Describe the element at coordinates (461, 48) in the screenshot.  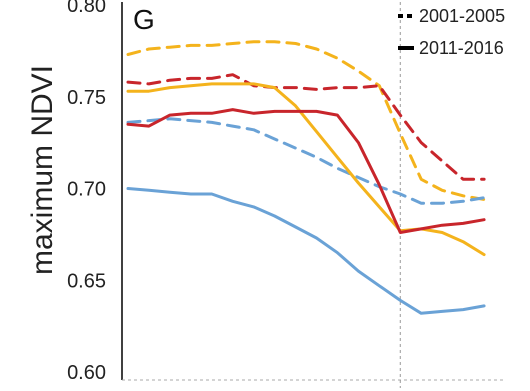
I see `legend-label-2011-2016: 2011-2016` at that location.